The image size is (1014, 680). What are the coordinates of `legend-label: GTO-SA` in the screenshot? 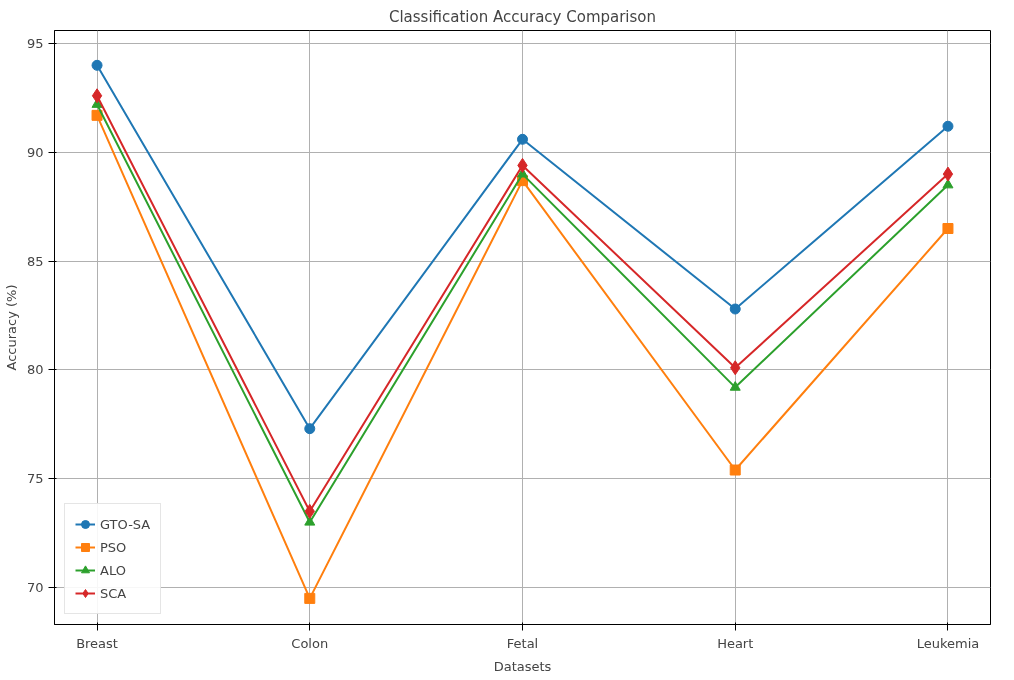 It's located at (125, 524).